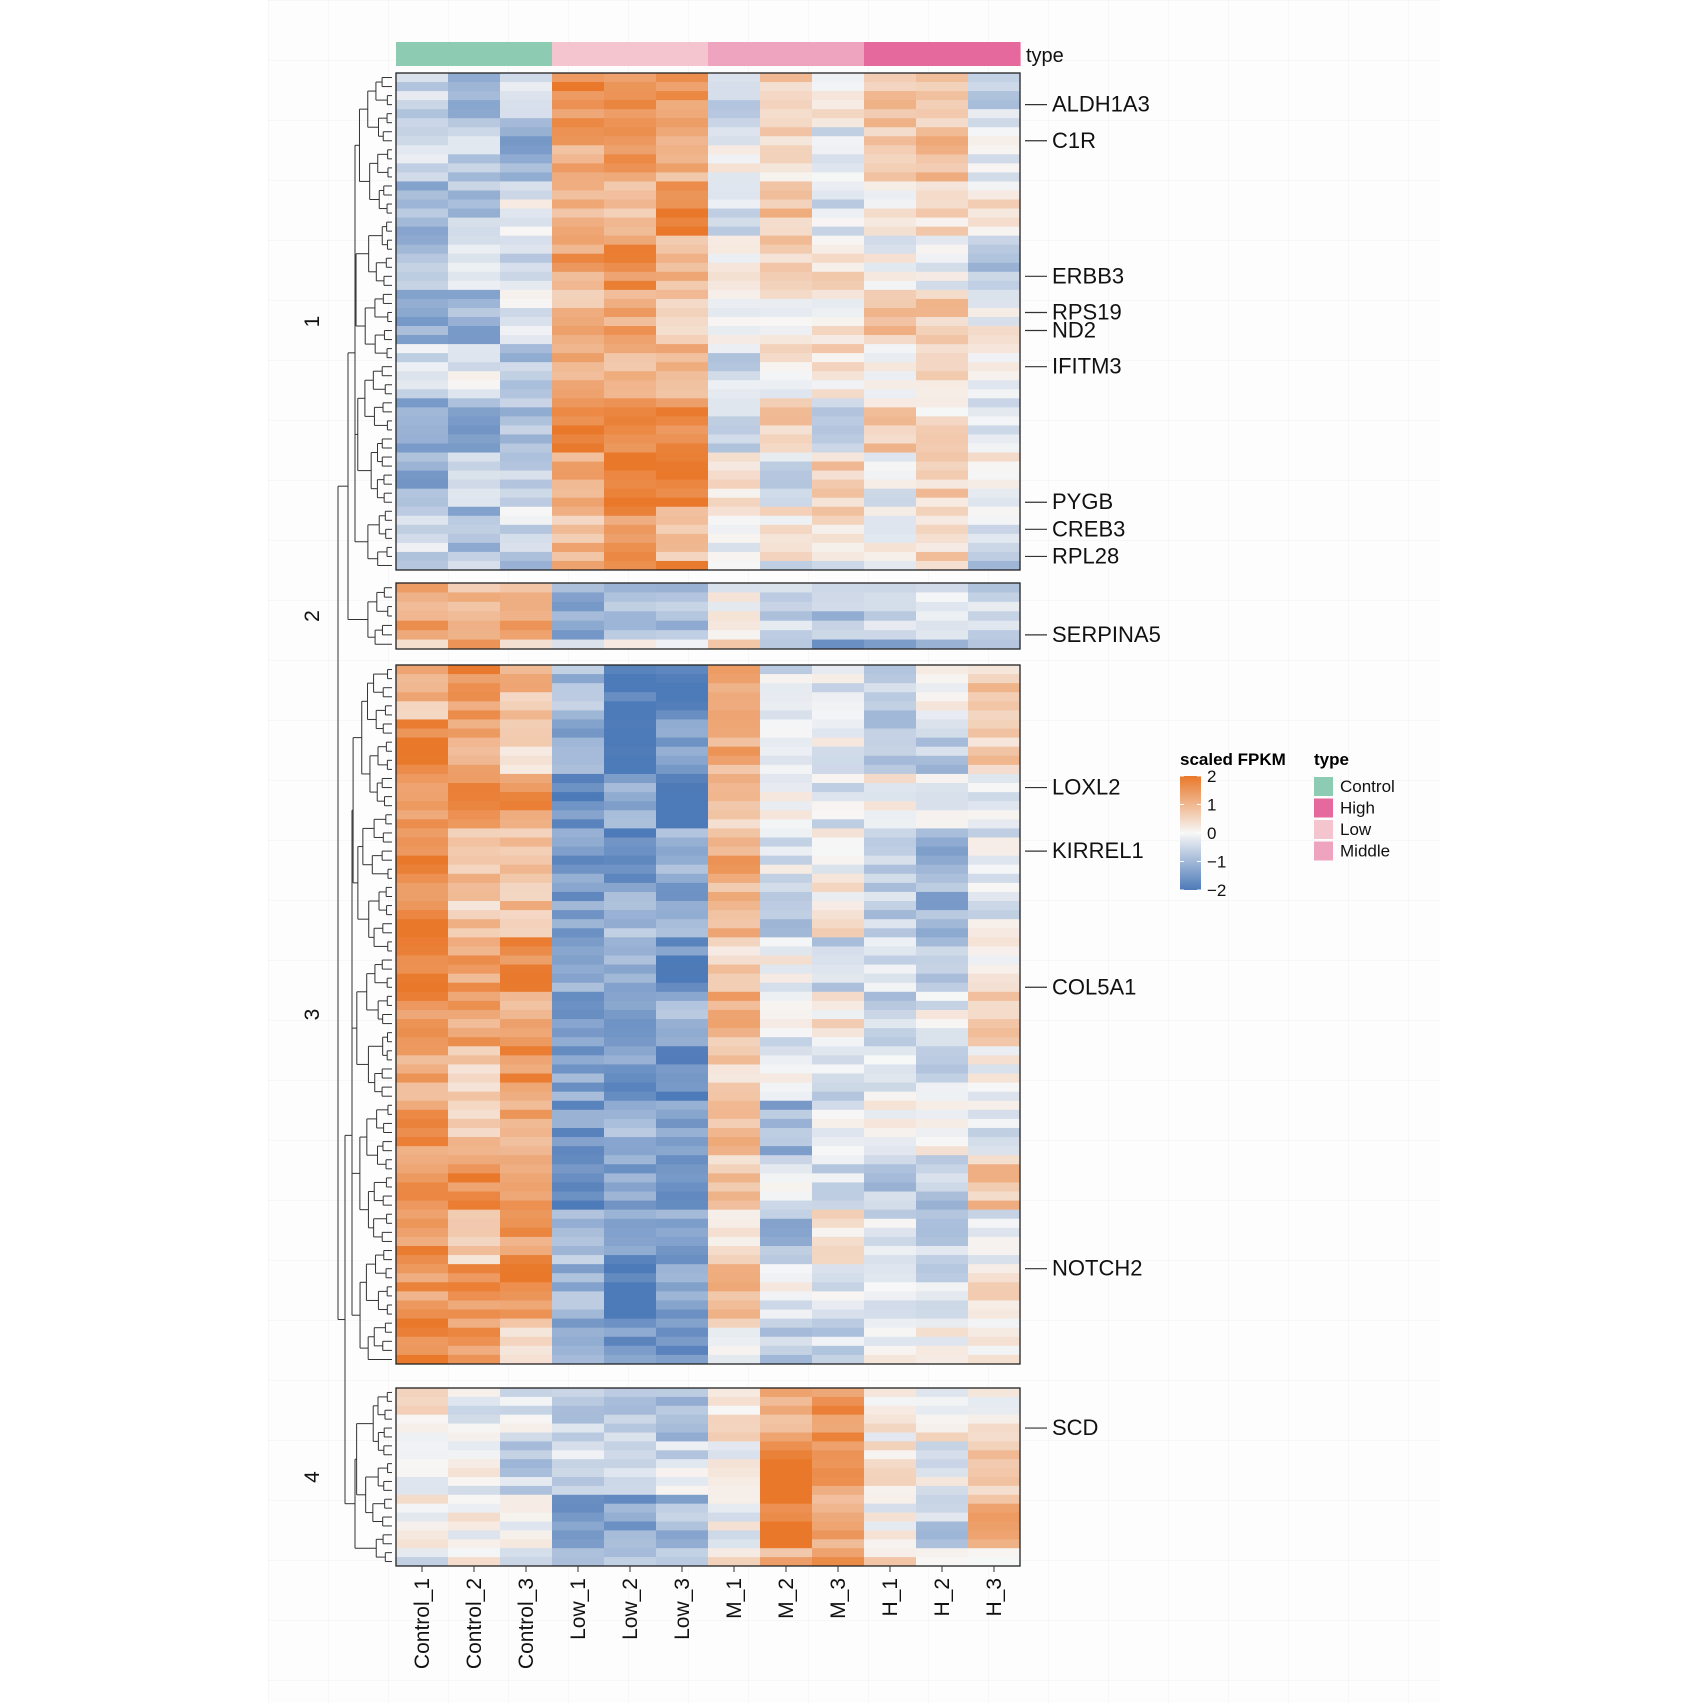 The image size is (1703, 1703). What do you see at coordinates (422, 54) in the screenshot?
I see `annotation-cell` at bounding box center [422, 54].